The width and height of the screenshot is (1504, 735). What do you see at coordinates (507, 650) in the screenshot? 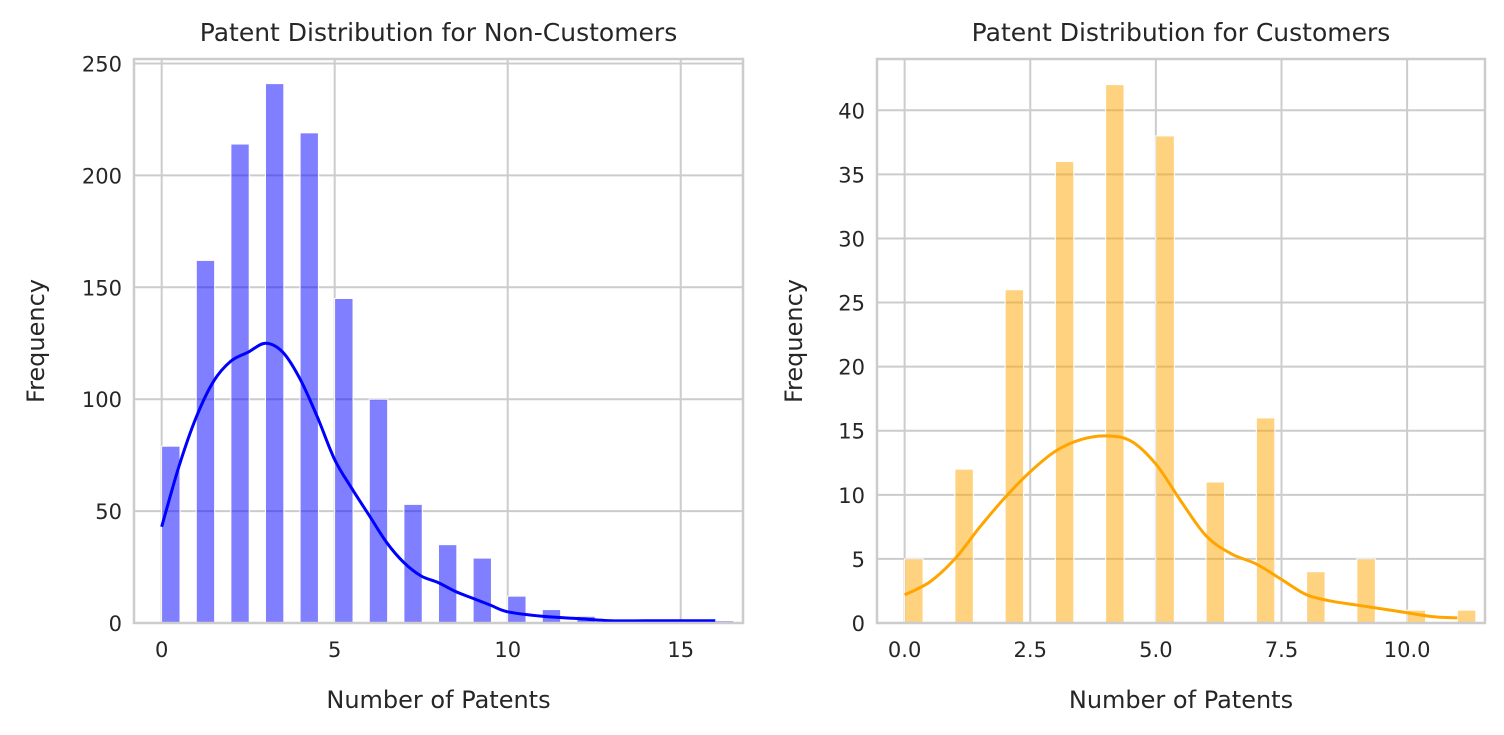
I see `x-tick-label: 10` at bounding box center [507, 650].